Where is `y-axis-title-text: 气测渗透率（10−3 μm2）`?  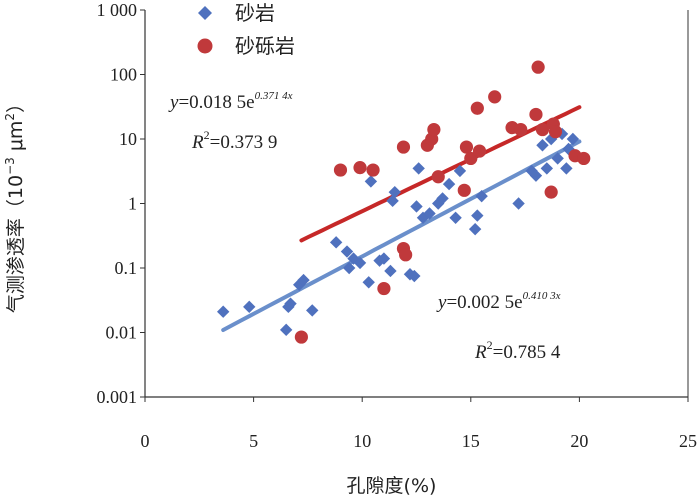
y-axis-title-text: 气测渗透率（10−3 μm2） is located at coordinates (15, 203).